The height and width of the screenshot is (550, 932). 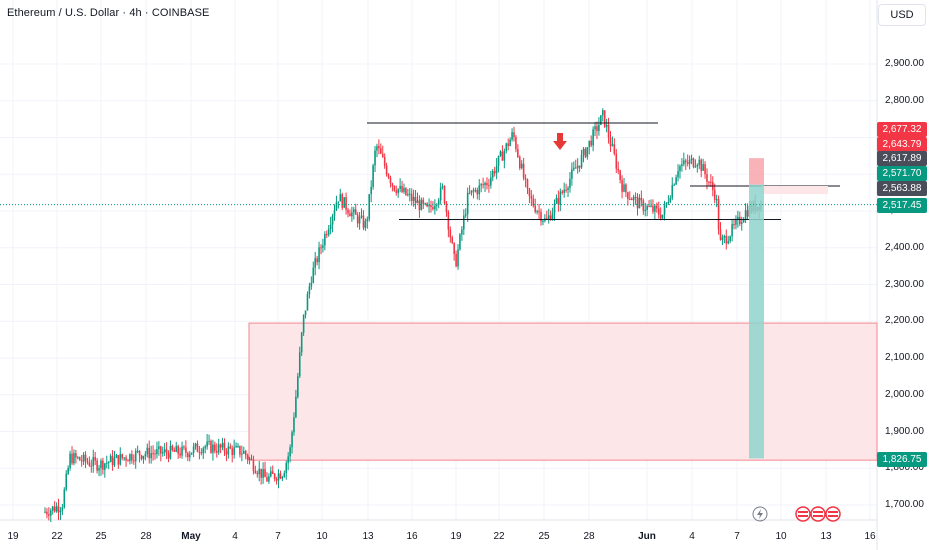 I want to click on lightning-icon, so click(x=760, y=514).